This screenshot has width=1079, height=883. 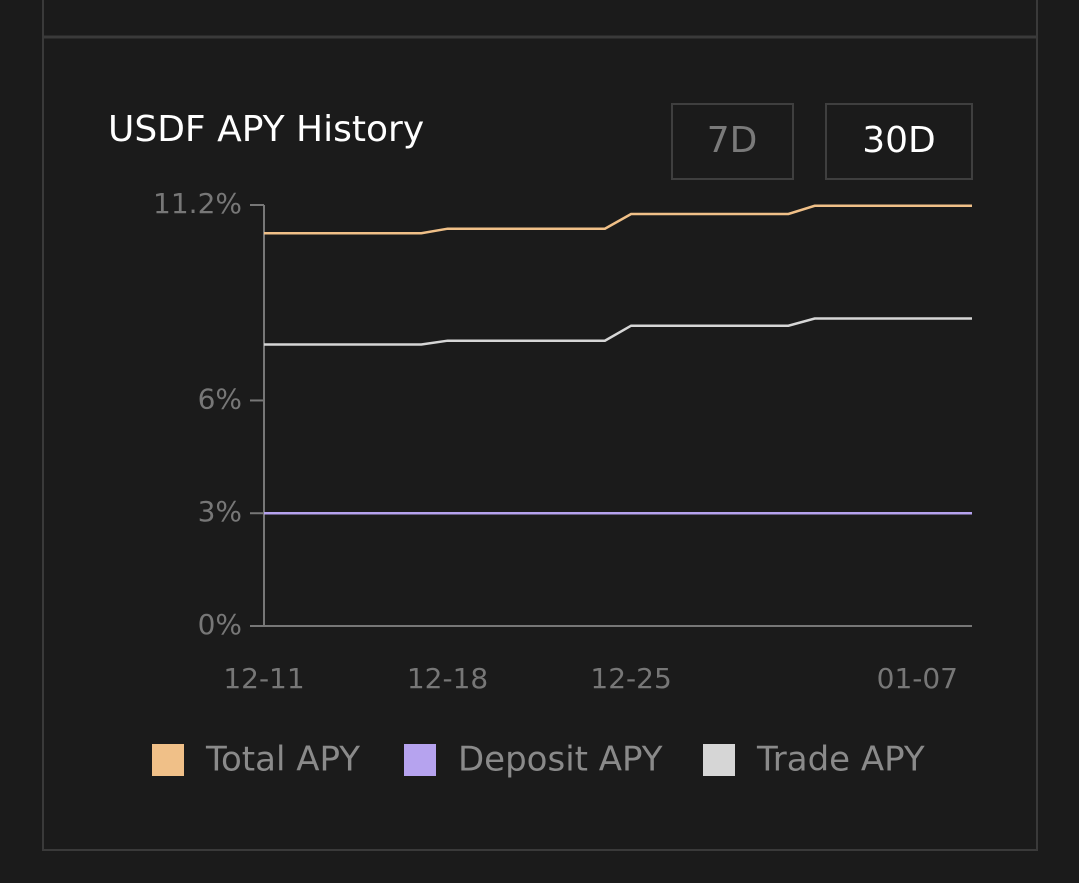 I want to click on legend-label: Total APY, so click(x=282, y=760).